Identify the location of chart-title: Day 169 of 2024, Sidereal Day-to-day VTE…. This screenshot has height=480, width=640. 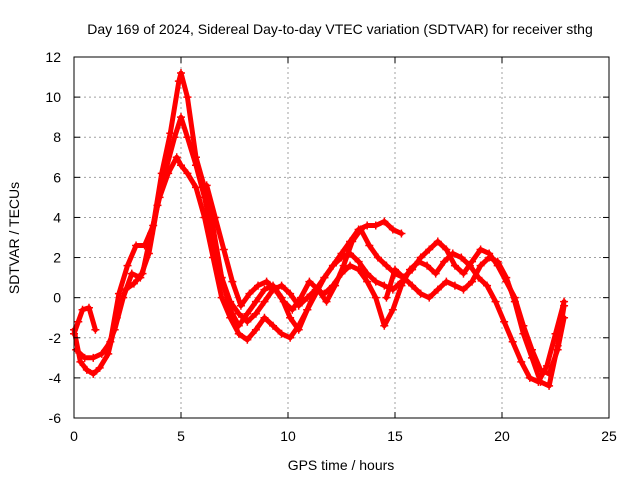
(340, 29).